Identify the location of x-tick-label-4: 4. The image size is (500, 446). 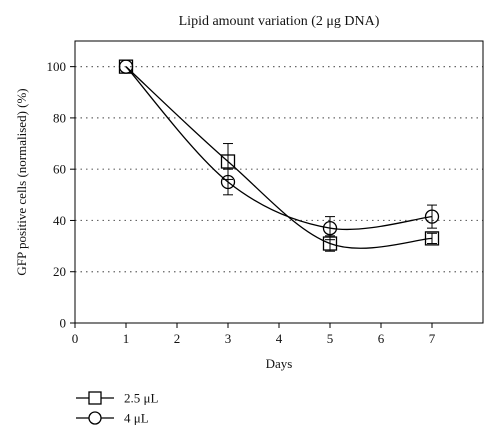
(279, 338).